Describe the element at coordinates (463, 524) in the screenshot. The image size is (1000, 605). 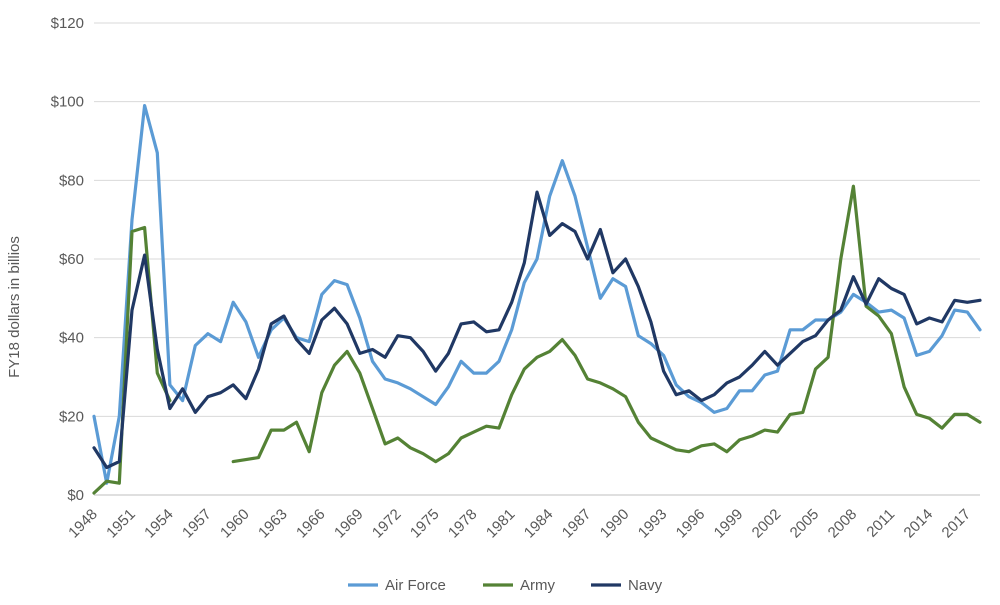
I see `x-tick-label: 1978` at that location.